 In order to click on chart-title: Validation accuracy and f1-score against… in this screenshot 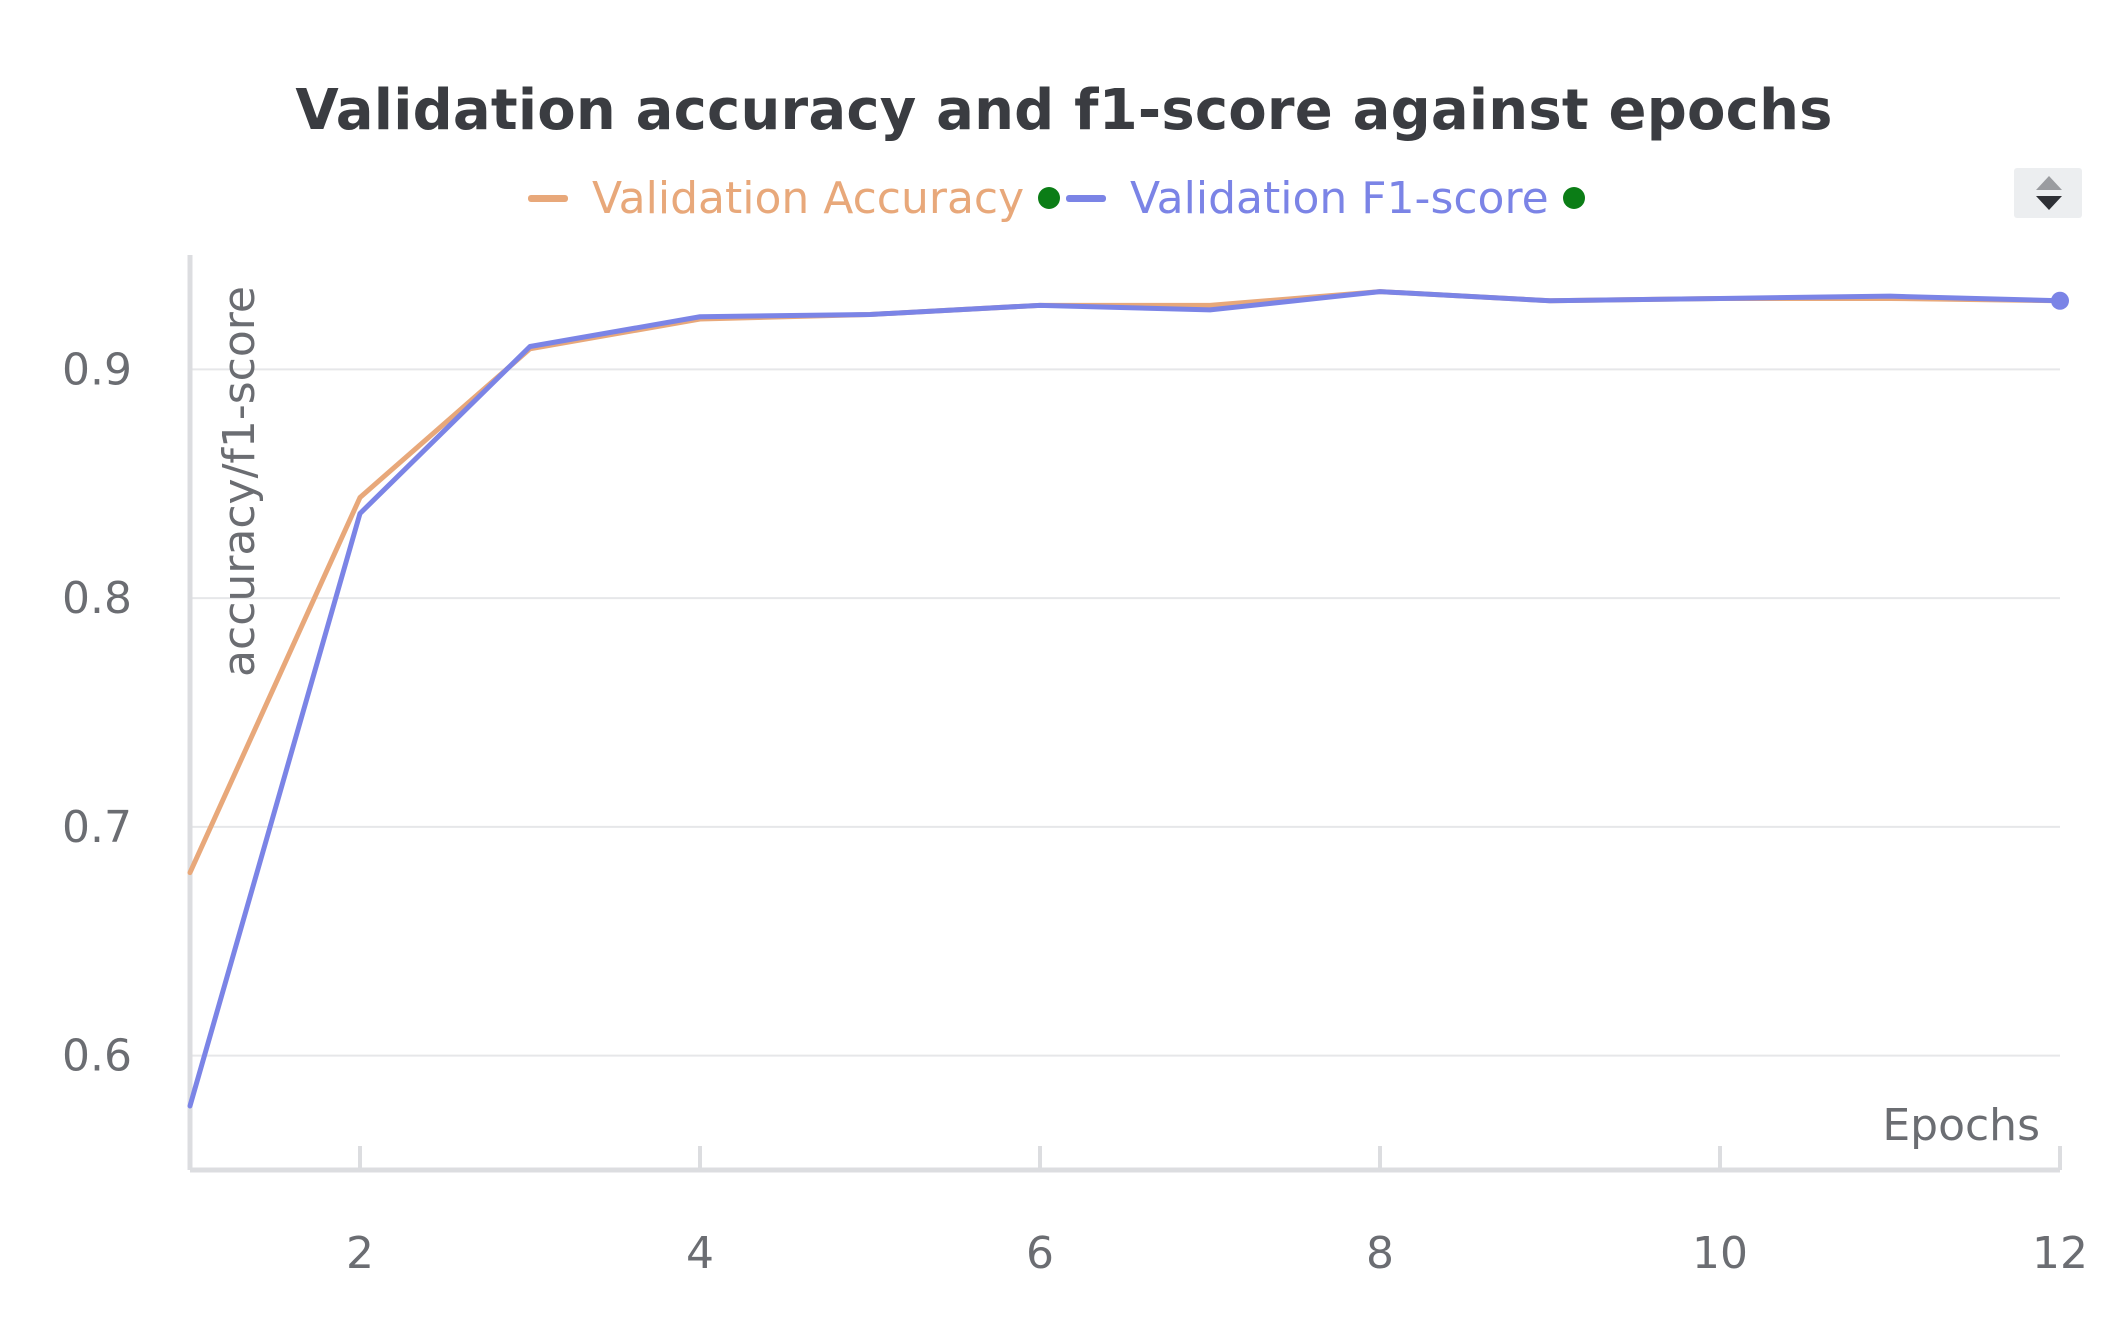, I will do `click(1064, 110)`.